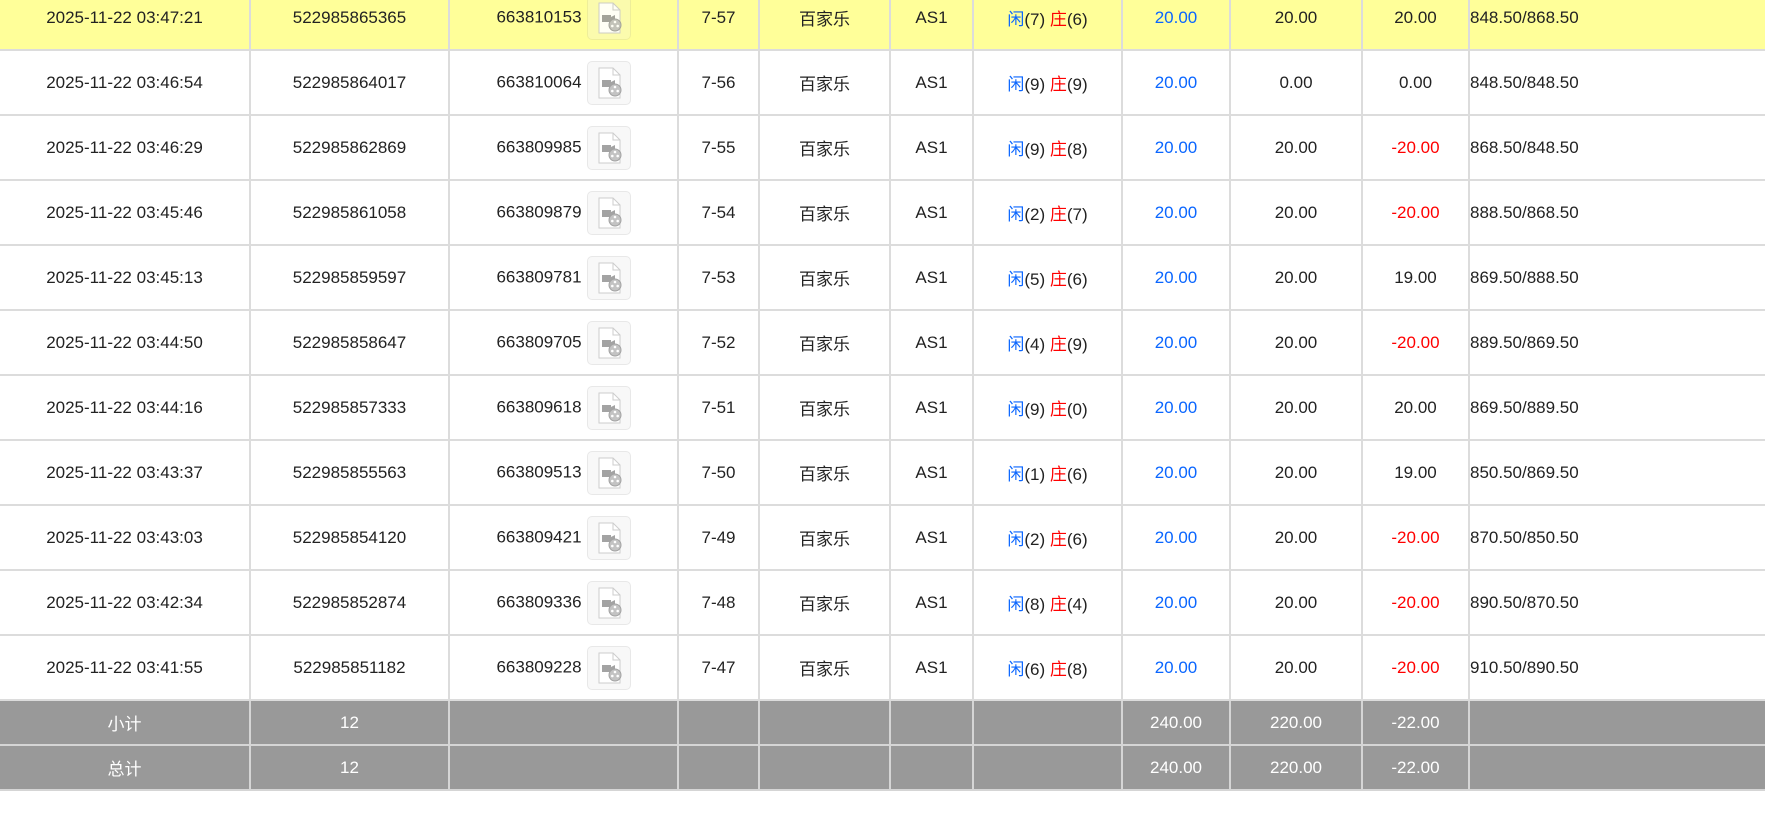 This screenshot has height=817, width=1765. I want to click on banker-points: (0), so click(1077, 409).